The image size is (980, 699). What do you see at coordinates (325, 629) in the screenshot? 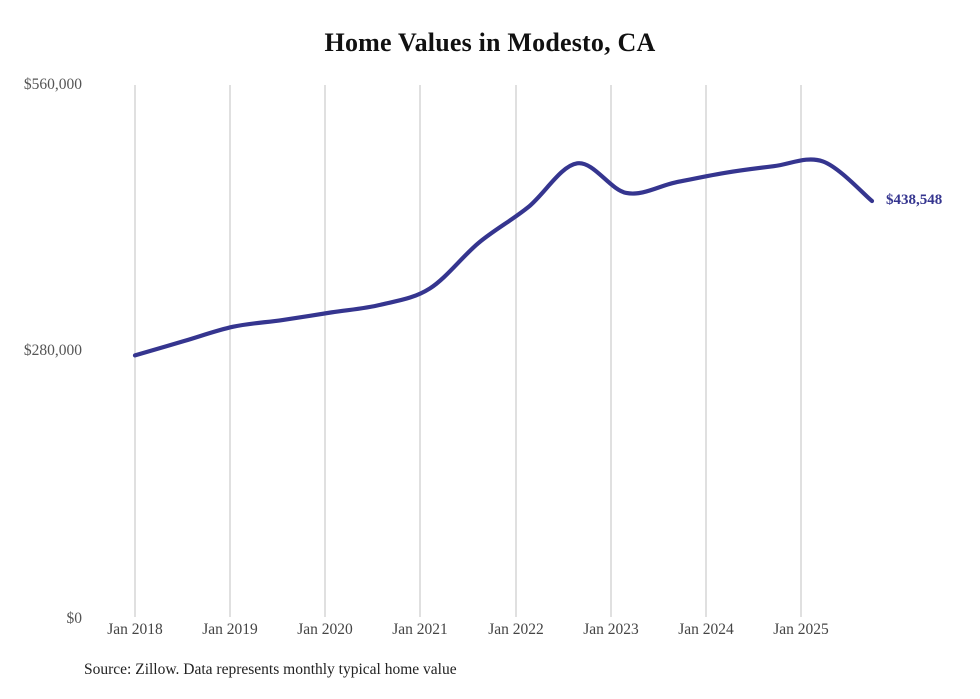
I see `x-axis-tick-jan-2020: Jan 2020` at bounding box center [325, 629].